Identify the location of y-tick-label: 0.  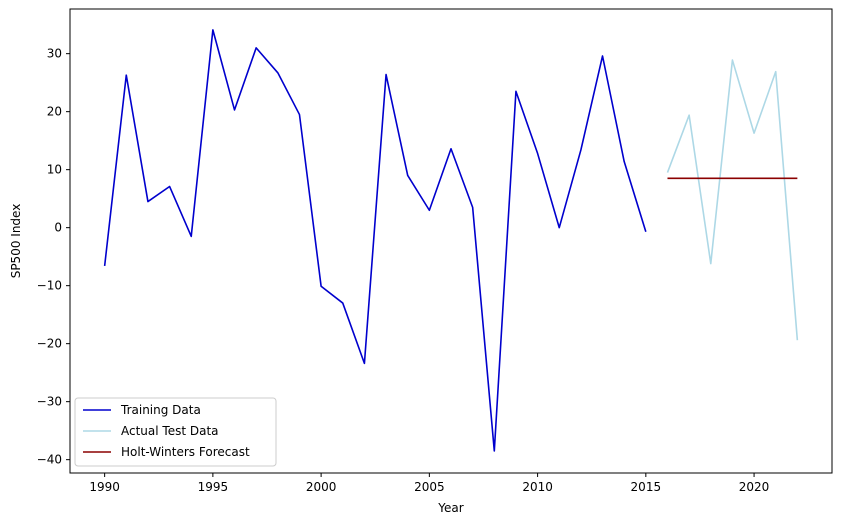
(58, 228).